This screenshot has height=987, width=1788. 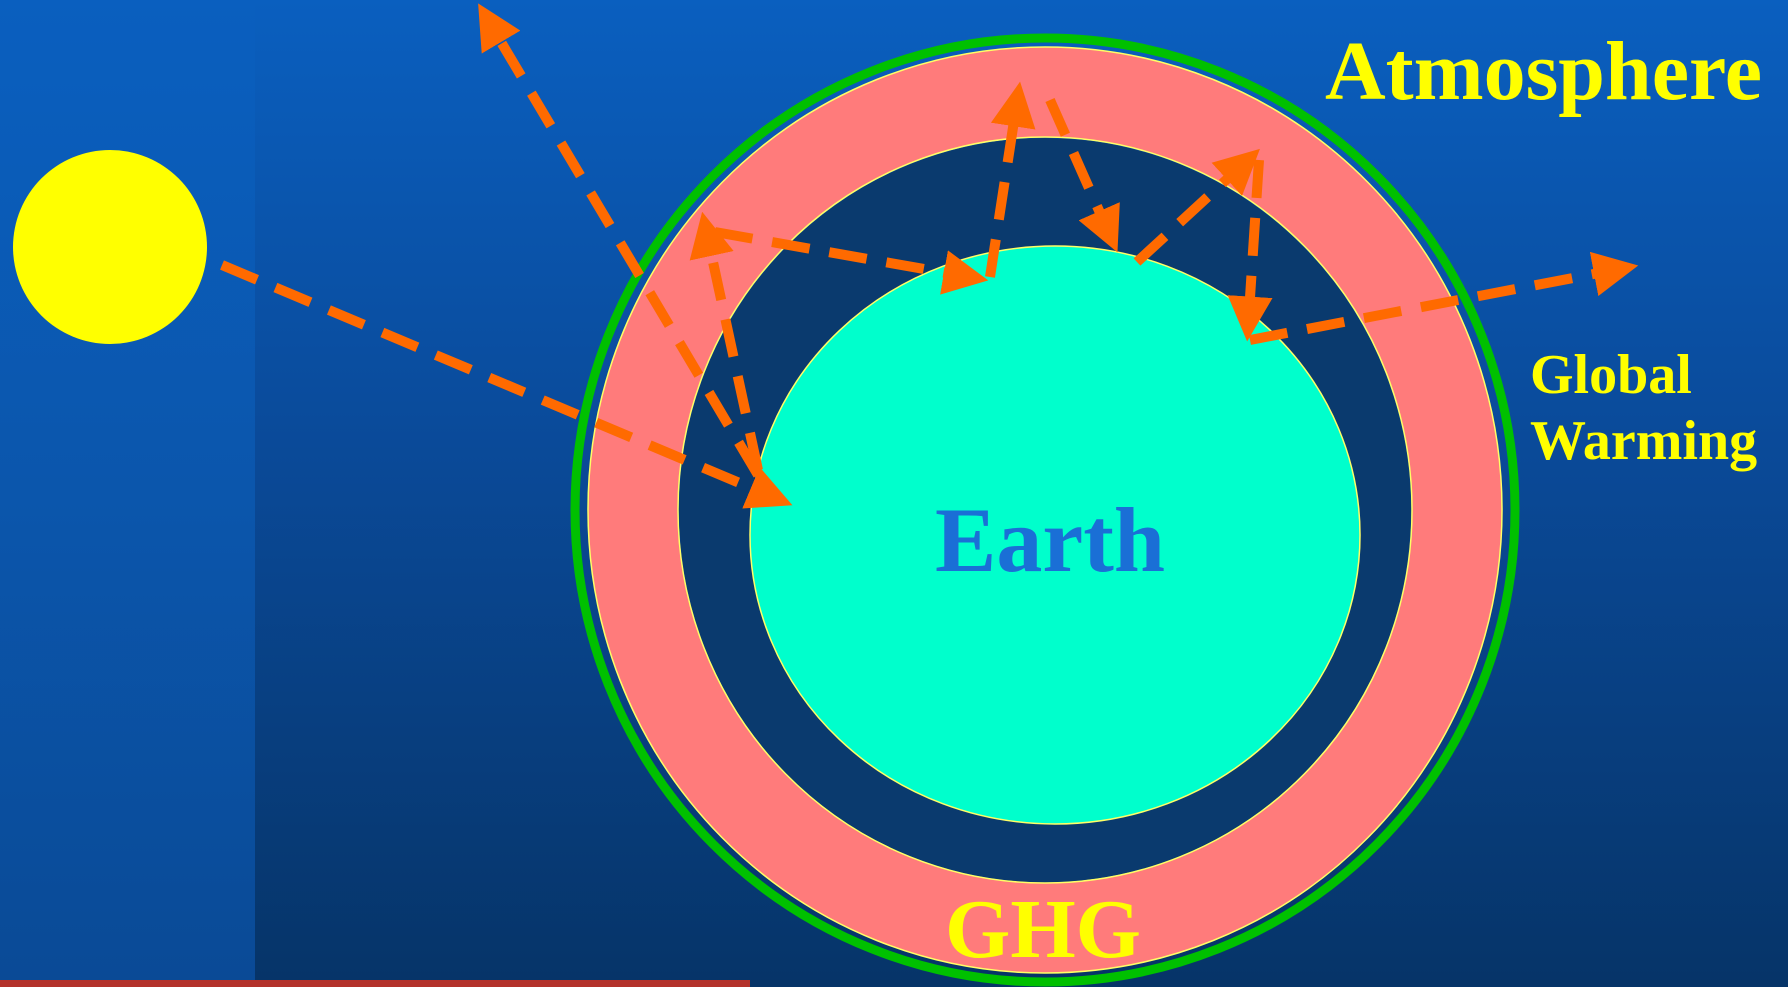 What do you see at coordinates (1444, 298) in the screenshot?
I see `outgoing-heat-arrow` at bounding box center [1444, 298].